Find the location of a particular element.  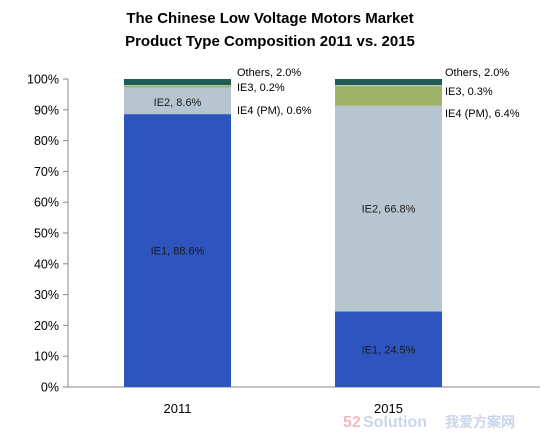

data-label-ie2-2015: IE2, 66.8% is located at coordinates (389, 210).